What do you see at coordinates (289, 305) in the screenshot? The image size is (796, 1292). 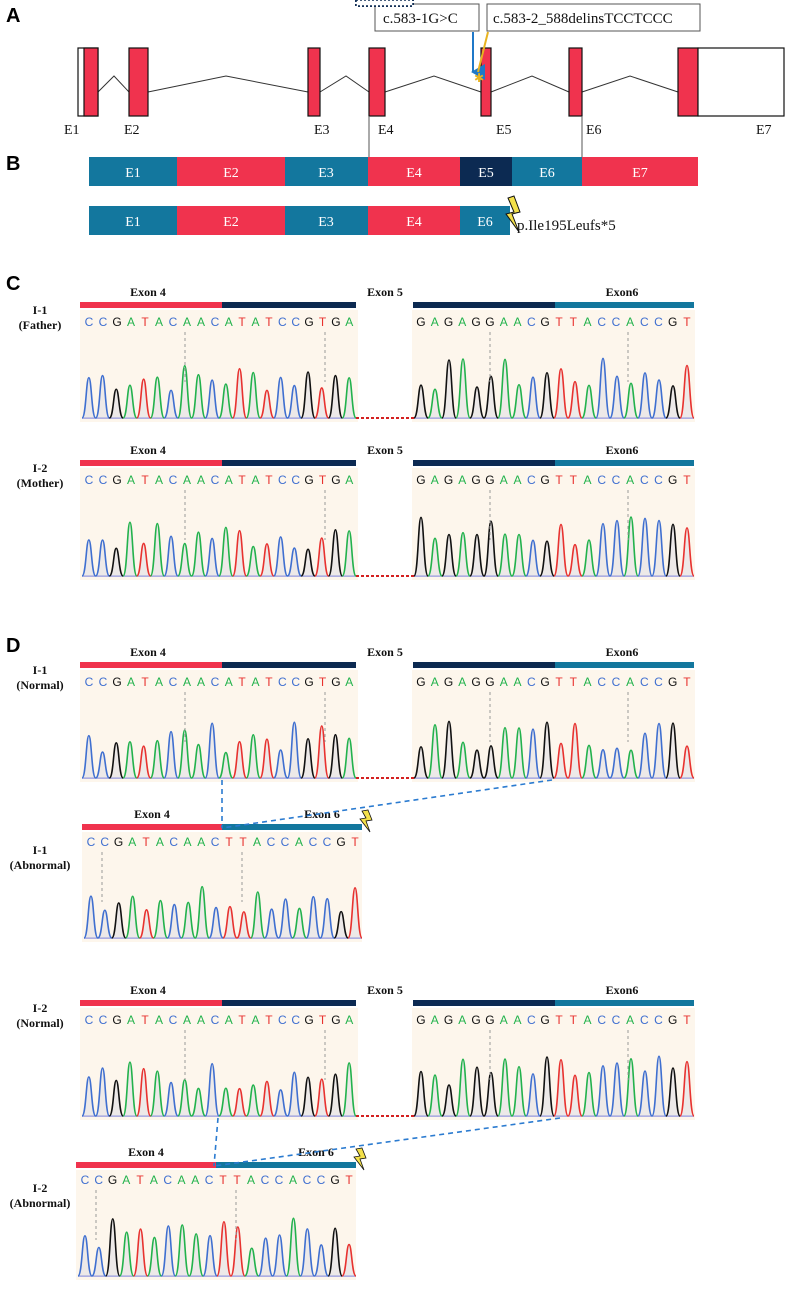 I see `exon5-bar` at bounding box center [289, 305].